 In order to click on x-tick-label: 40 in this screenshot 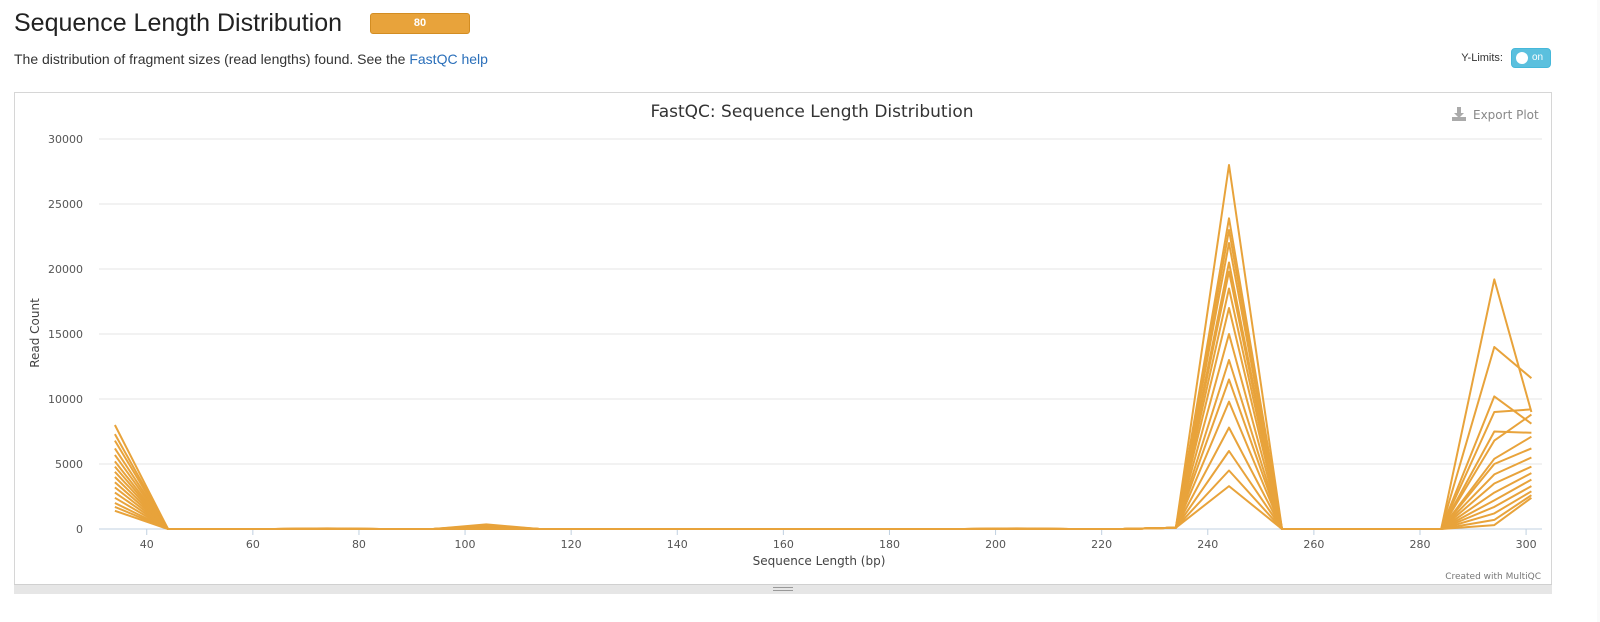, I will do `click(147, 544)`.